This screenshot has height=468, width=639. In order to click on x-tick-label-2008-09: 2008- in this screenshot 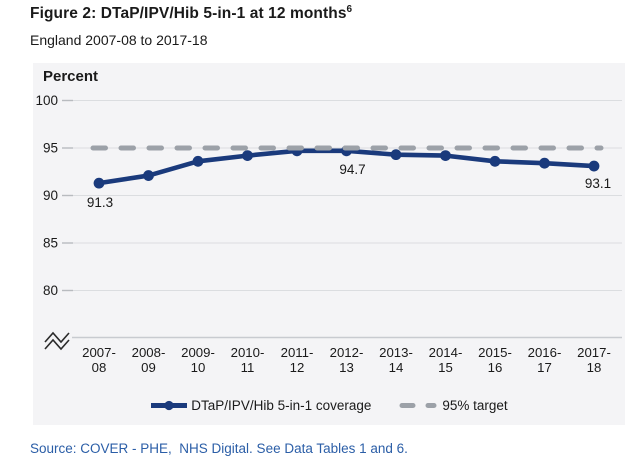, I will do `click(149, 352)`.